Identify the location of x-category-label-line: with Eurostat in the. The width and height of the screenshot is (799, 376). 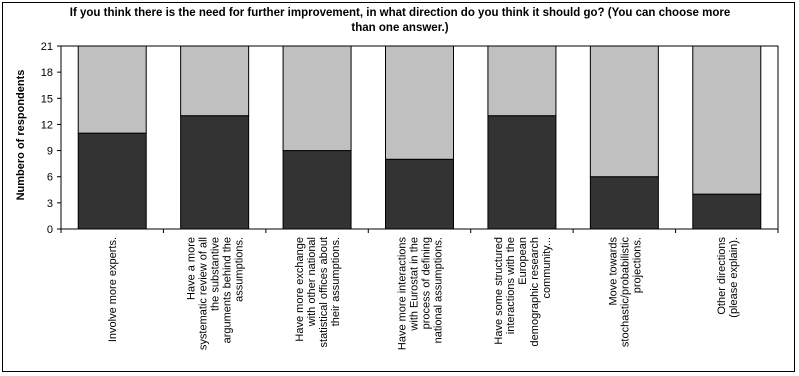
(415, 284).